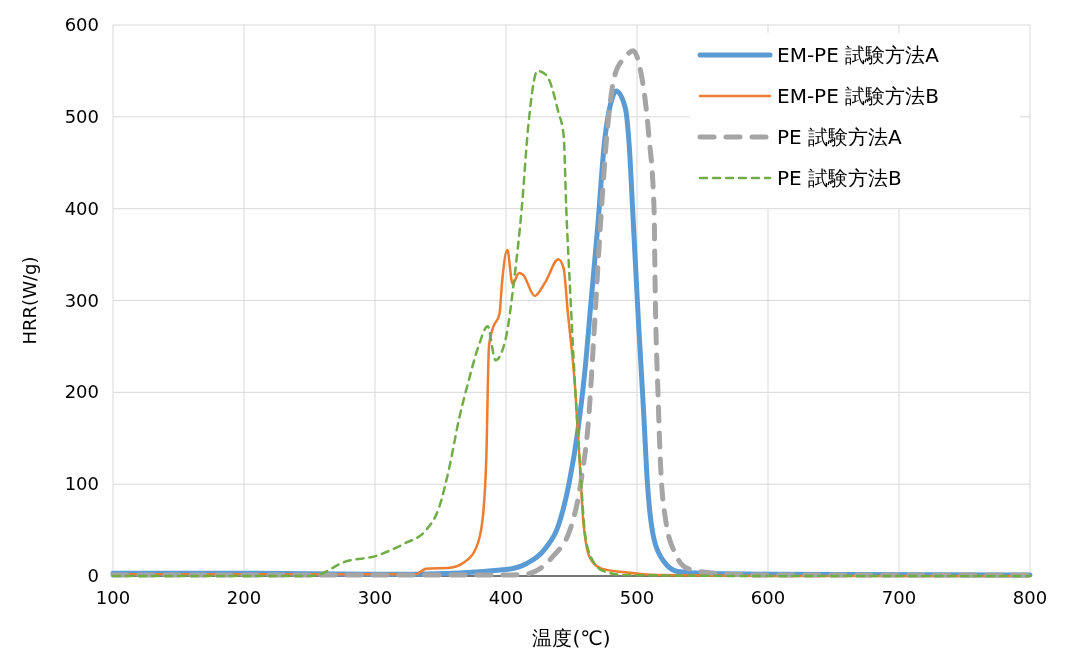 The width and height of the screenshot is (1075, 666). I want to click on y-tick-label: 400, so click(81, 208).